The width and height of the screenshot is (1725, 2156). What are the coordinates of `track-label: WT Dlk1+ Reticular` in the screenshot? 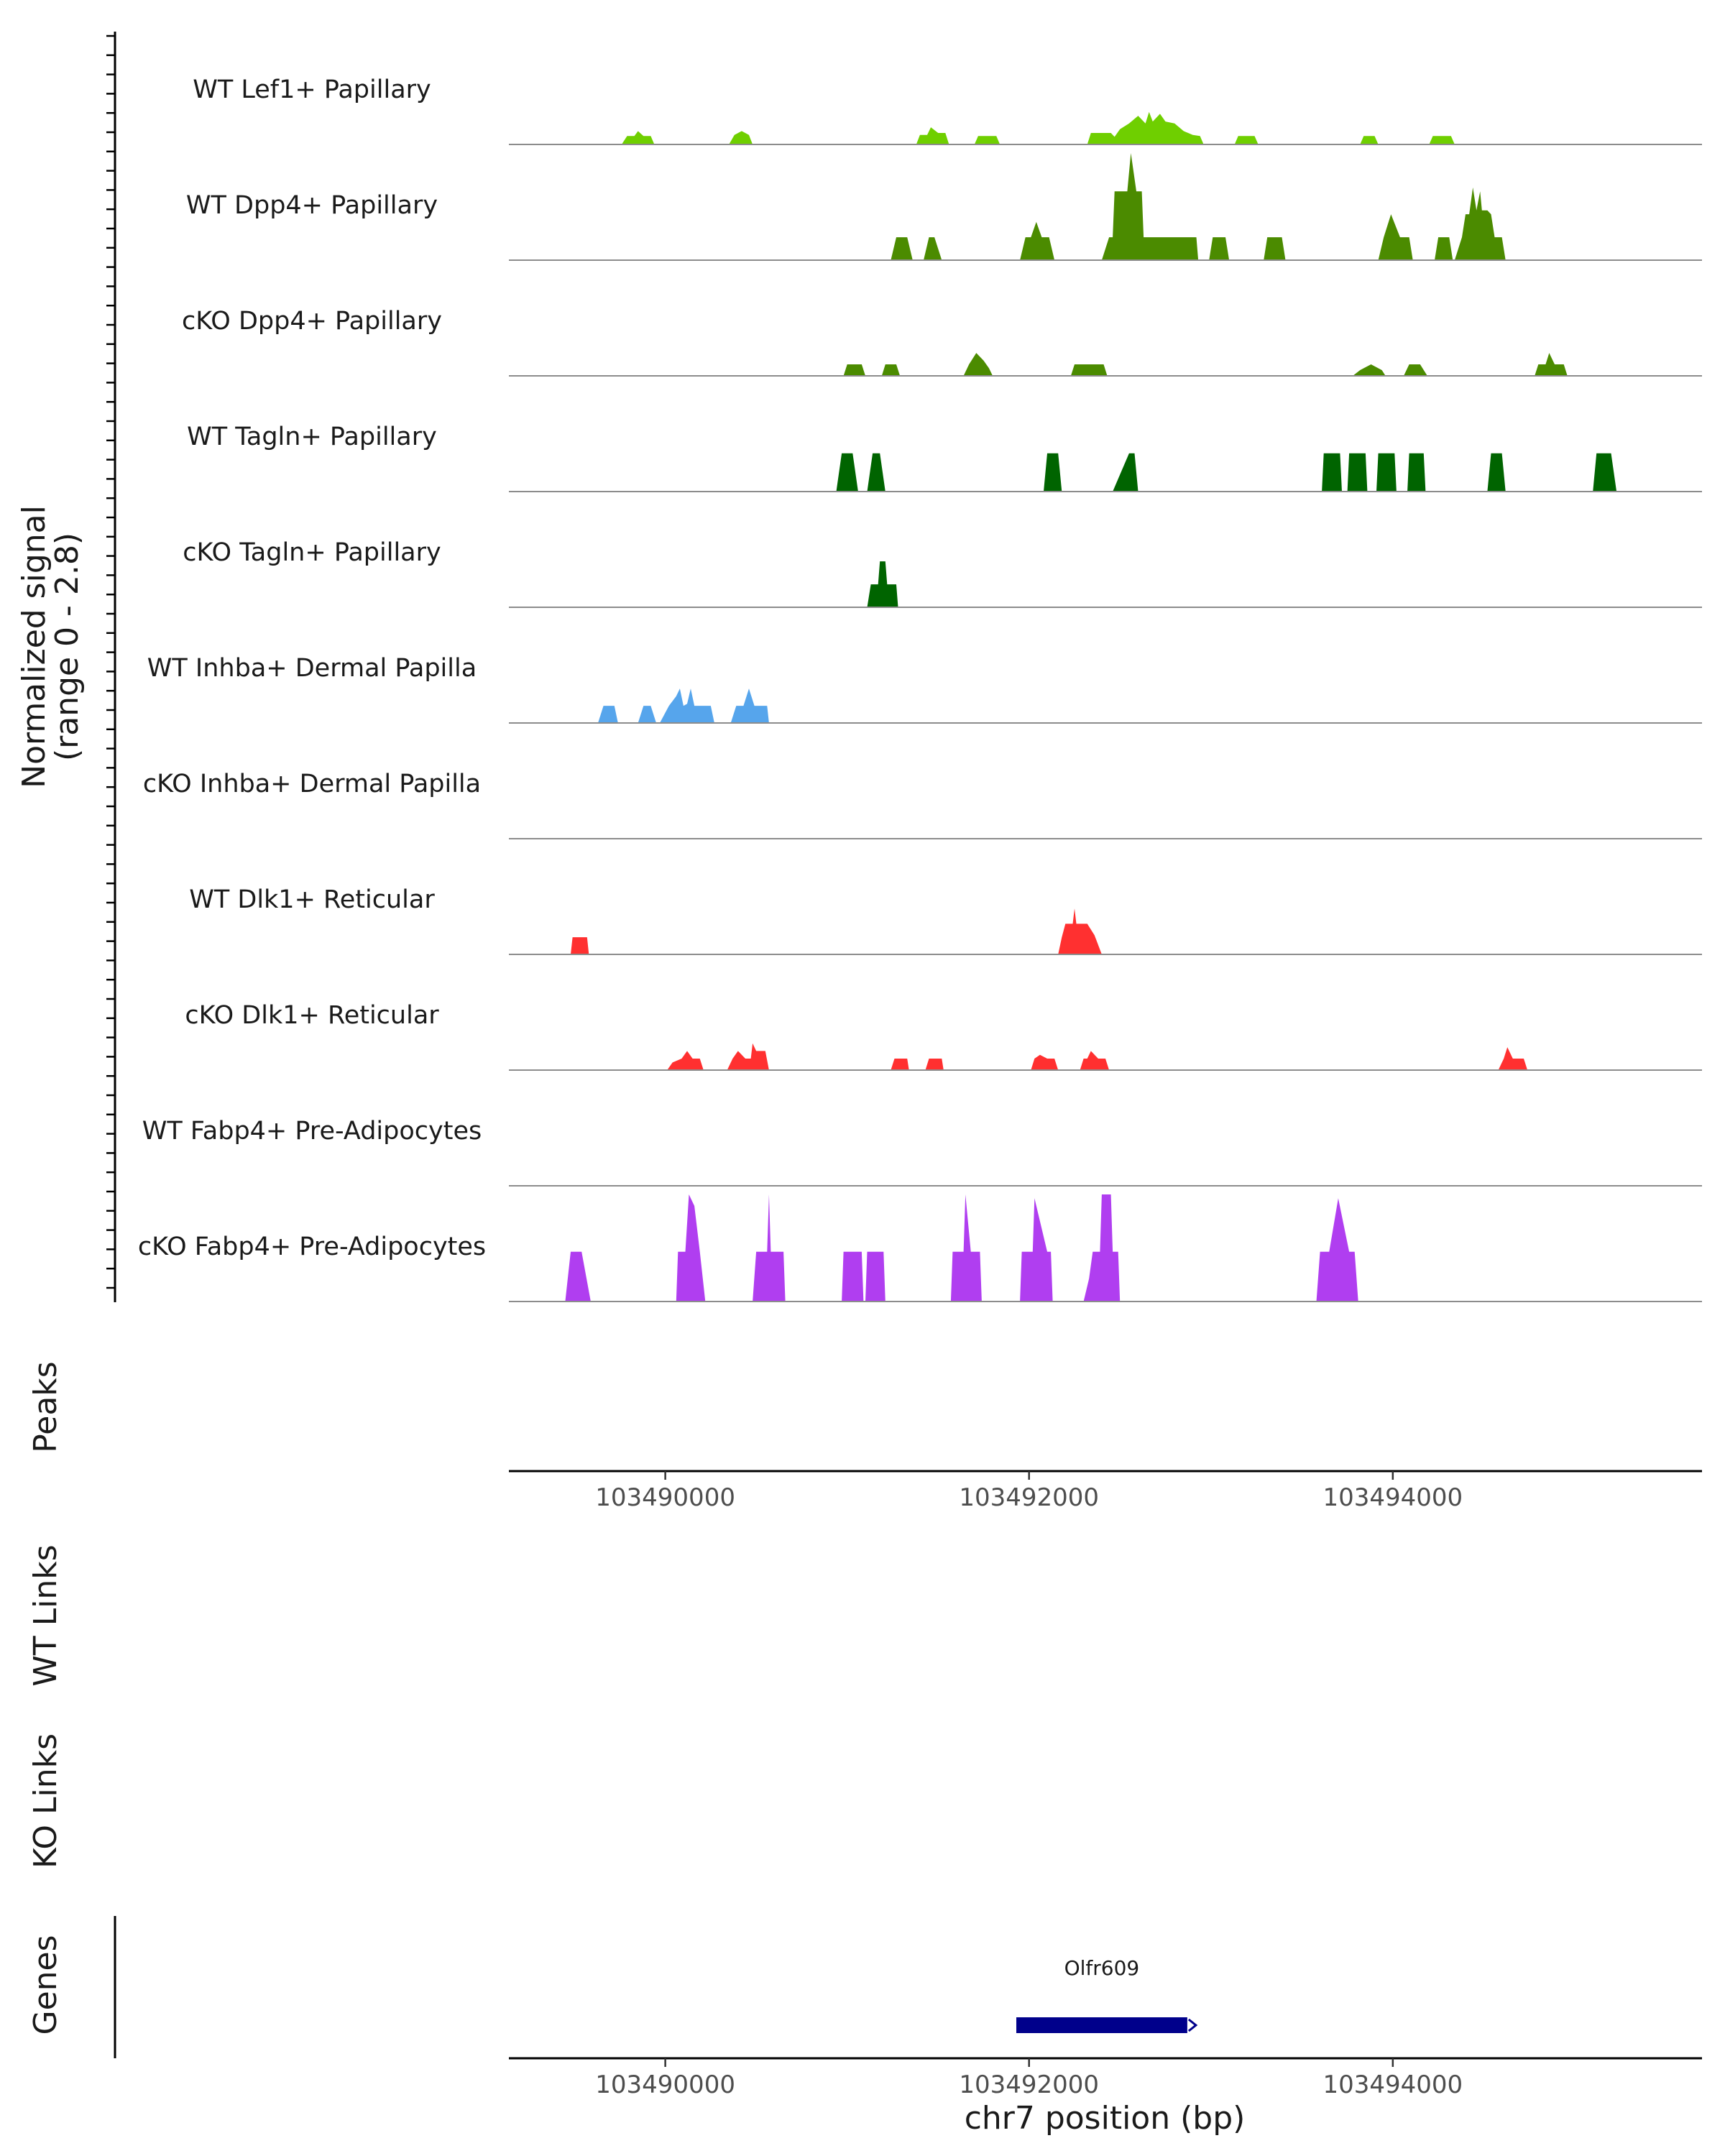 It's located at (312, 900).